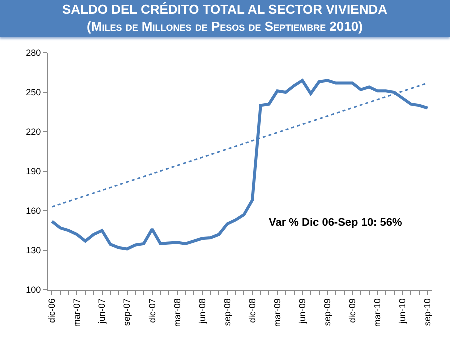  I want to click on x-tick-label: mar-08, so click(177, 313).